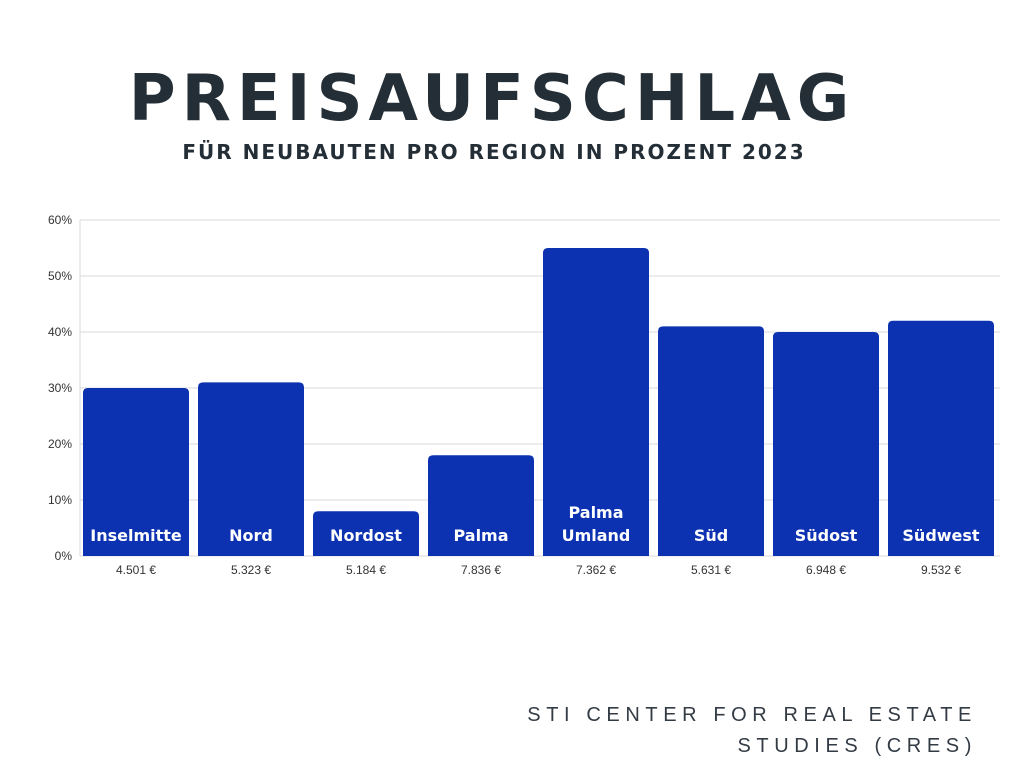 The height and width of the screenshot is (768, 1024). I want to click on y-tick-label: 60%, so click(60, 220).